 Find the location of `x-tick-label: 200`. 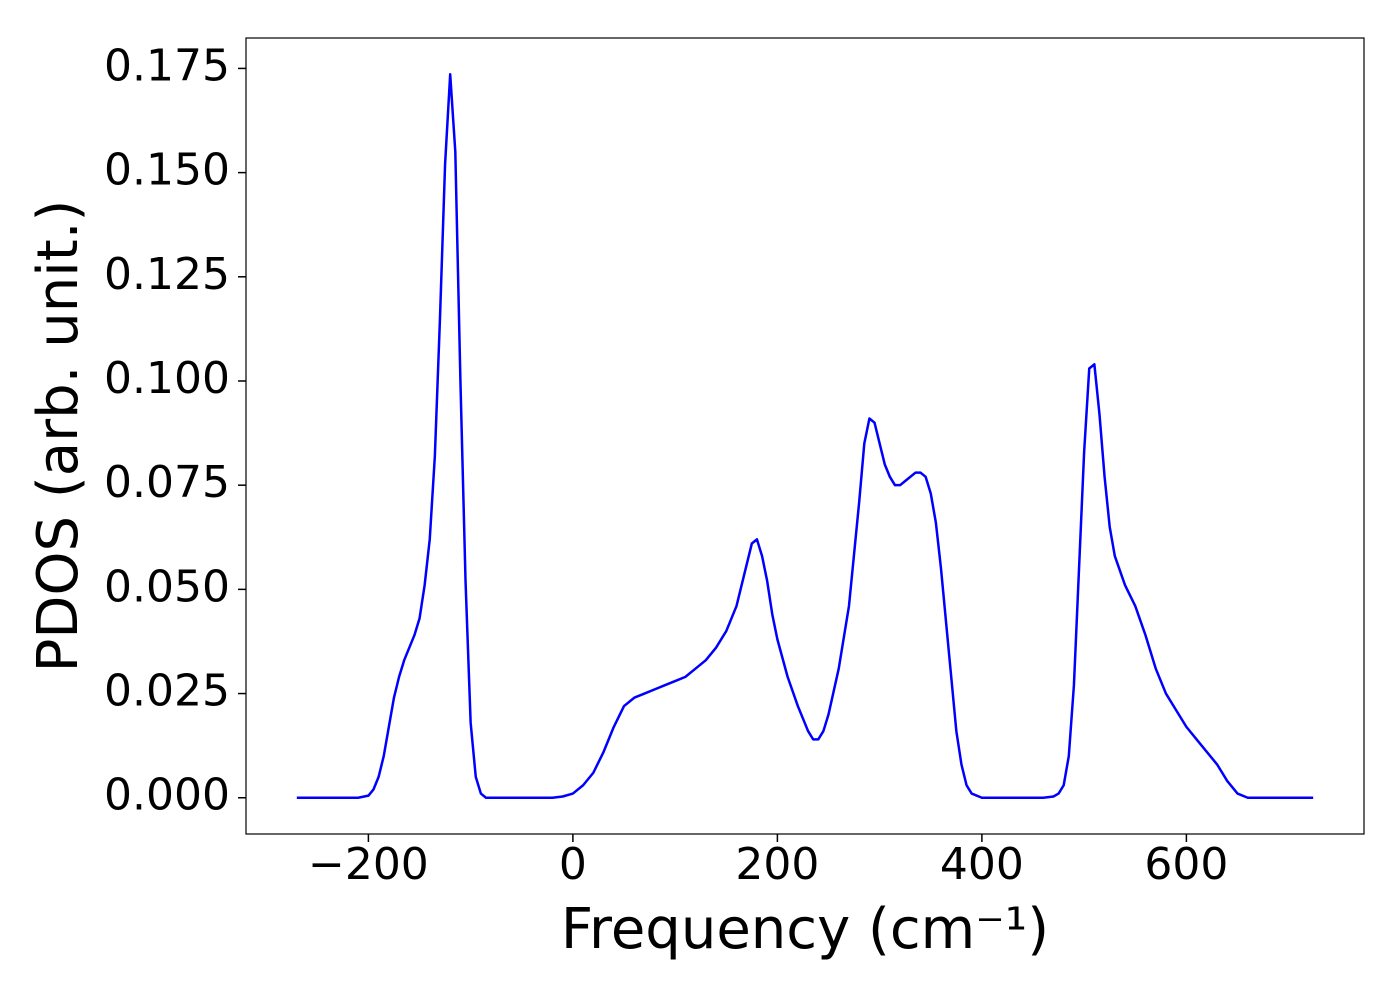

x-tick-label: 200 is located at coordinates (777, 864).